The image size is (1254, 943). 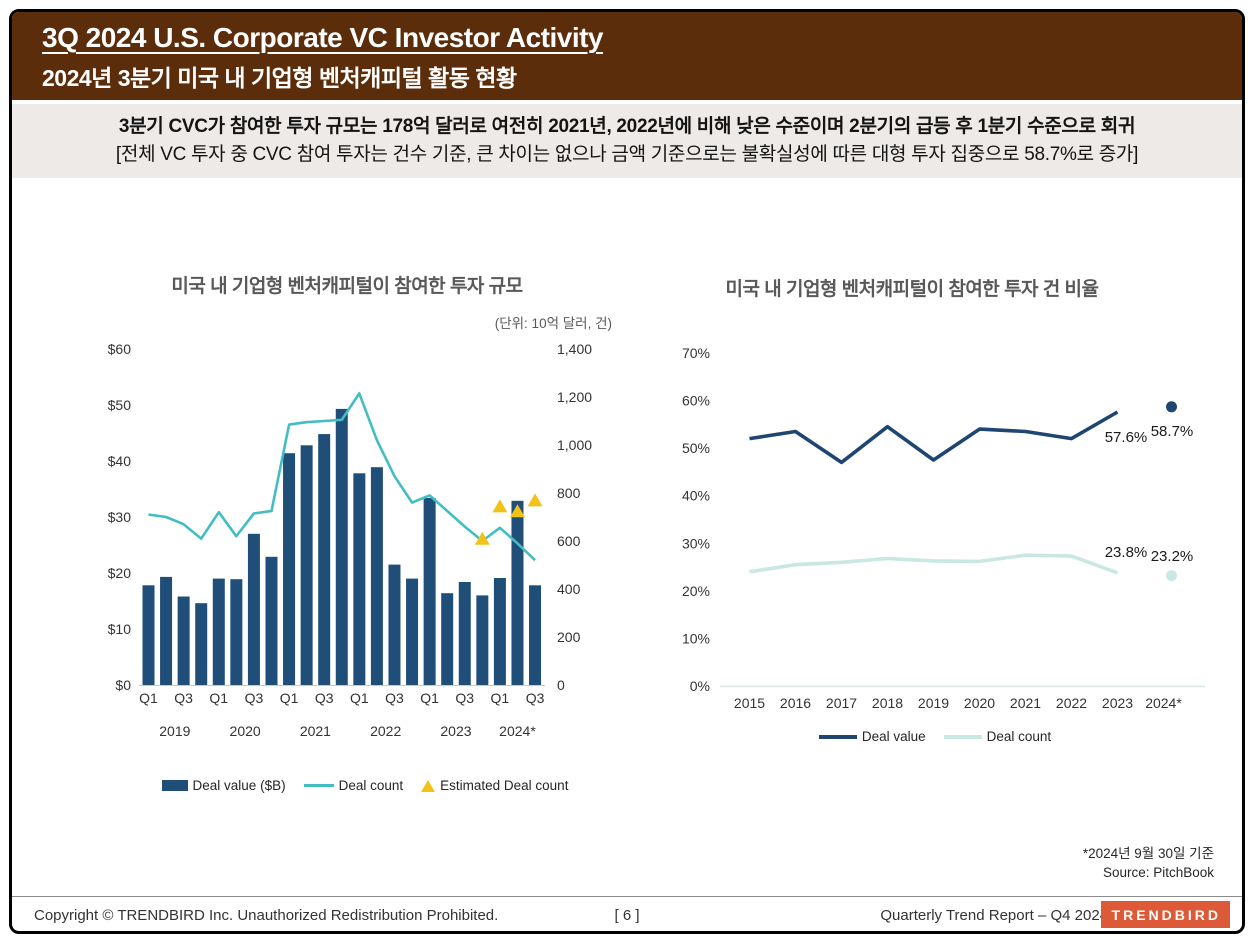 I want to click on y-axis-tick: 0%, so click(x=700, y=686).